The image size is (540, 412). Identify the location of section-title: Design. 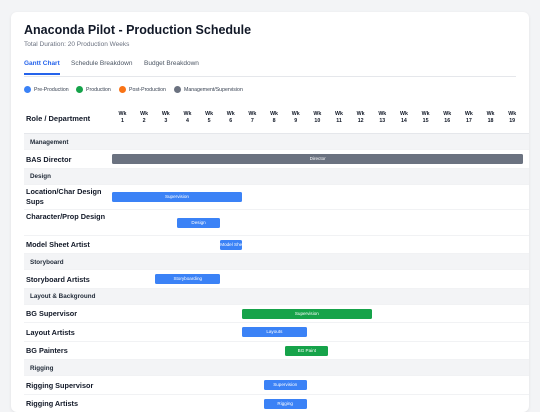
(40, 176).